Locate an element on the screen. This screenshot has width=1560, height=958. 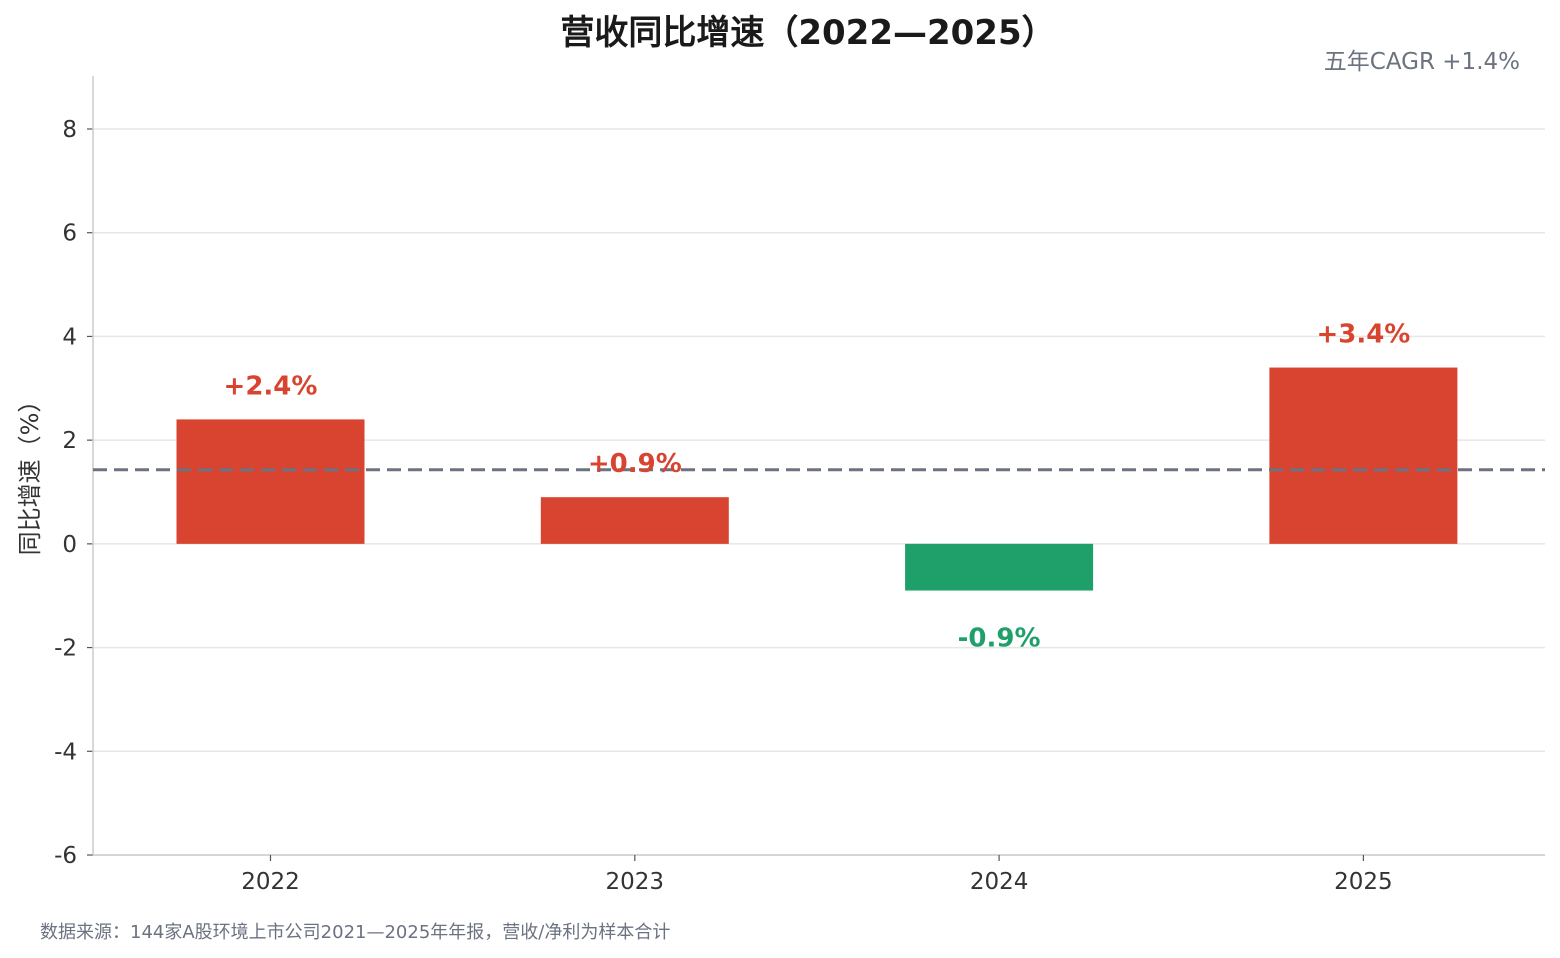
y-tick-label: 8 is located at coordinates (69, 130).